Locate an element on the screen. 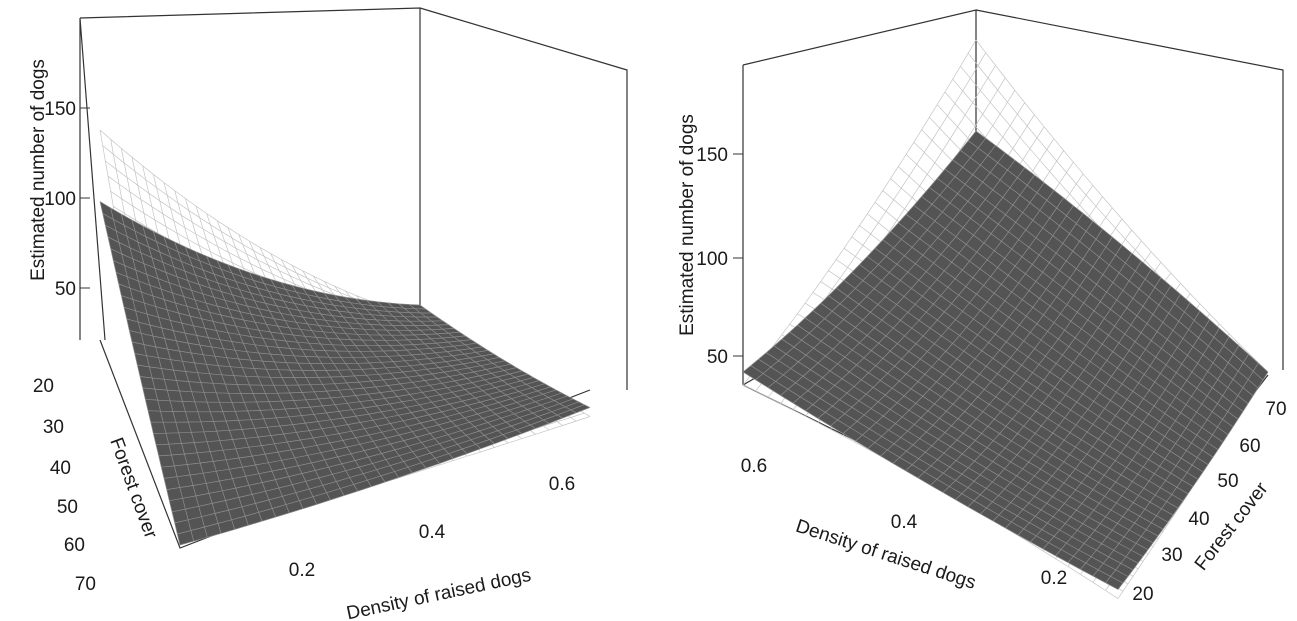  x-tick-label-0: 0.2 is located at coordinates (302, 570).